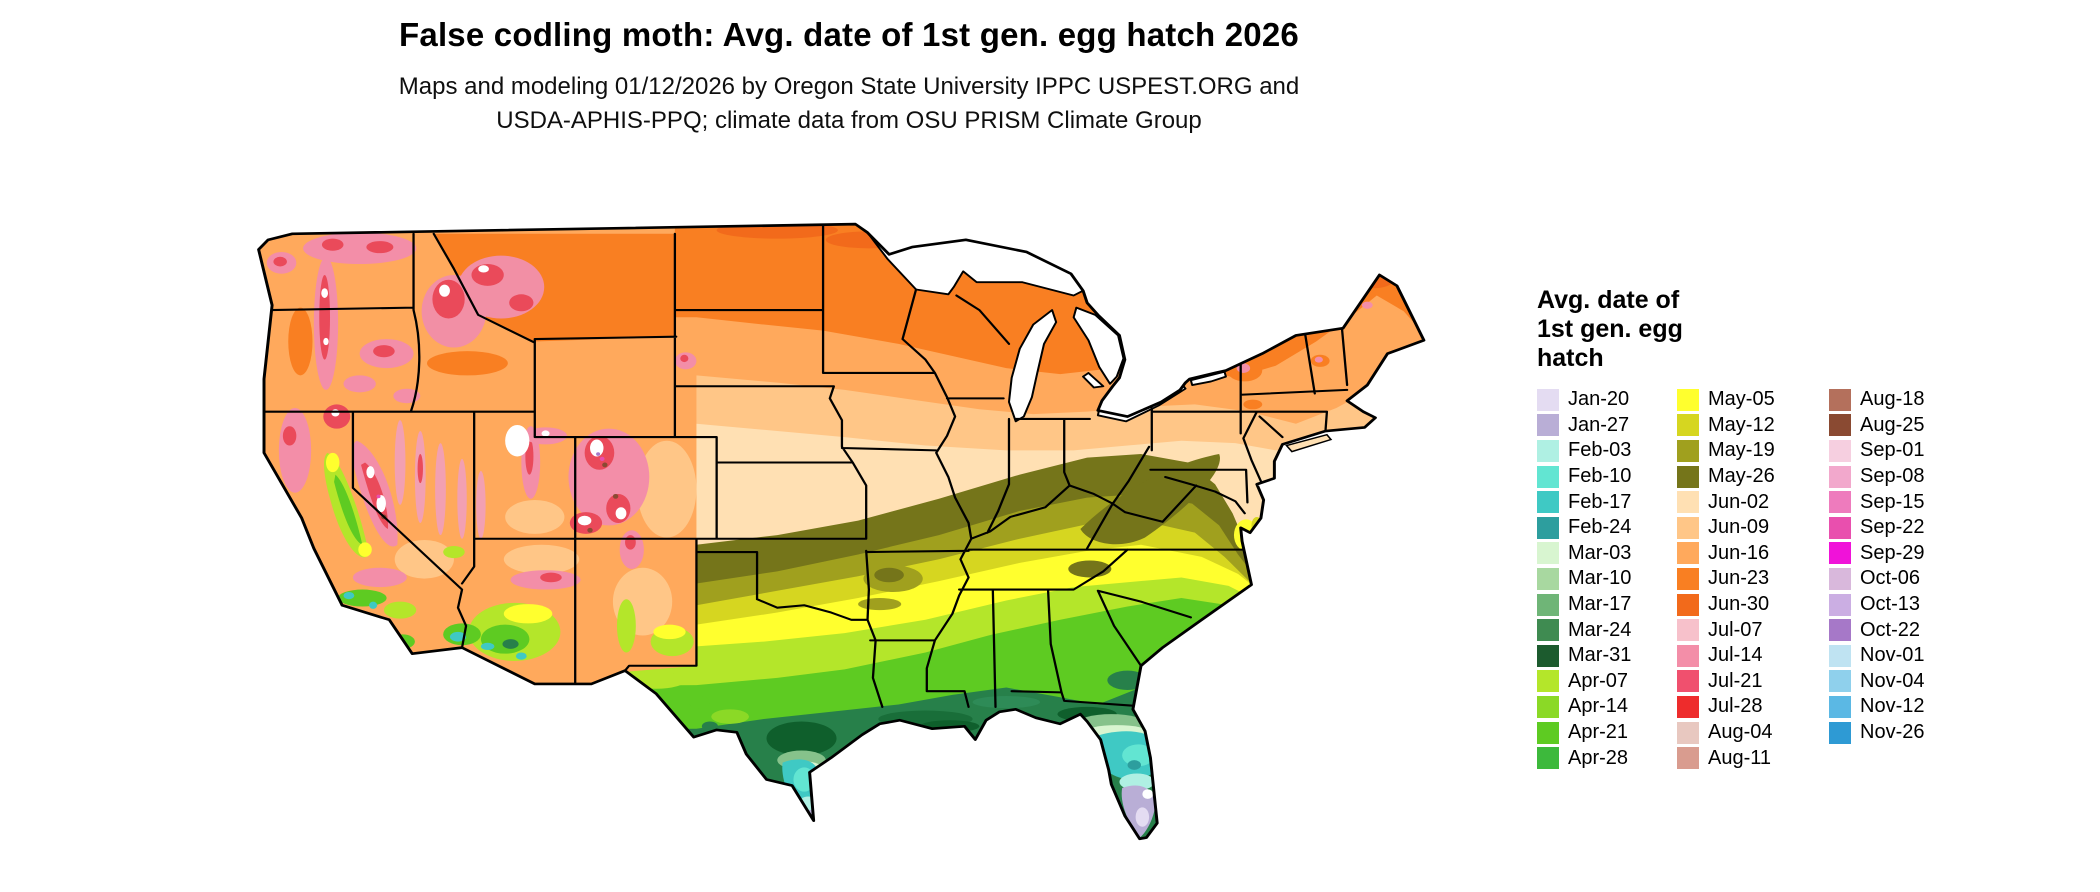 The width and height of the screenshot is (2100, 892). I want to click on legend-entry: Jul-07, so click(1739, 630).